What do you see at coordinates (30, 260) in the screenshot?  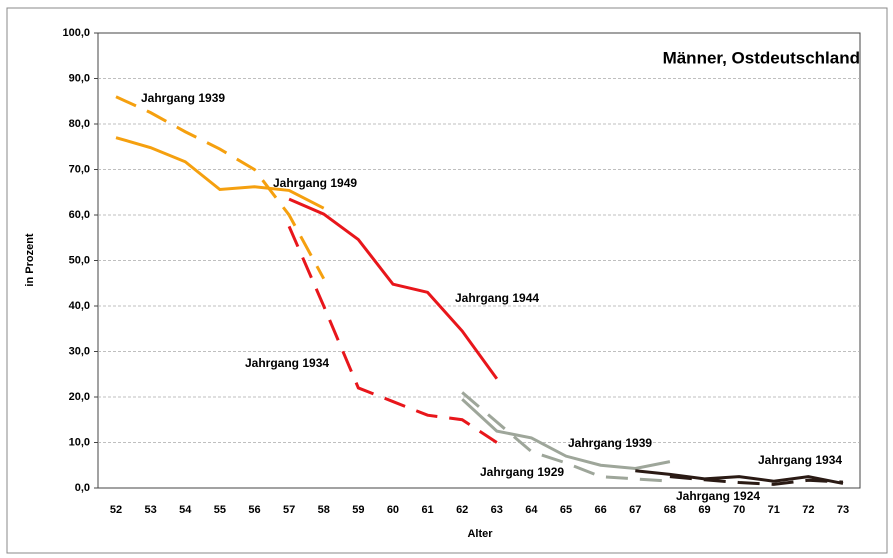 I see `y-axis-label: in Prozent` at bounding box center [30, 260].